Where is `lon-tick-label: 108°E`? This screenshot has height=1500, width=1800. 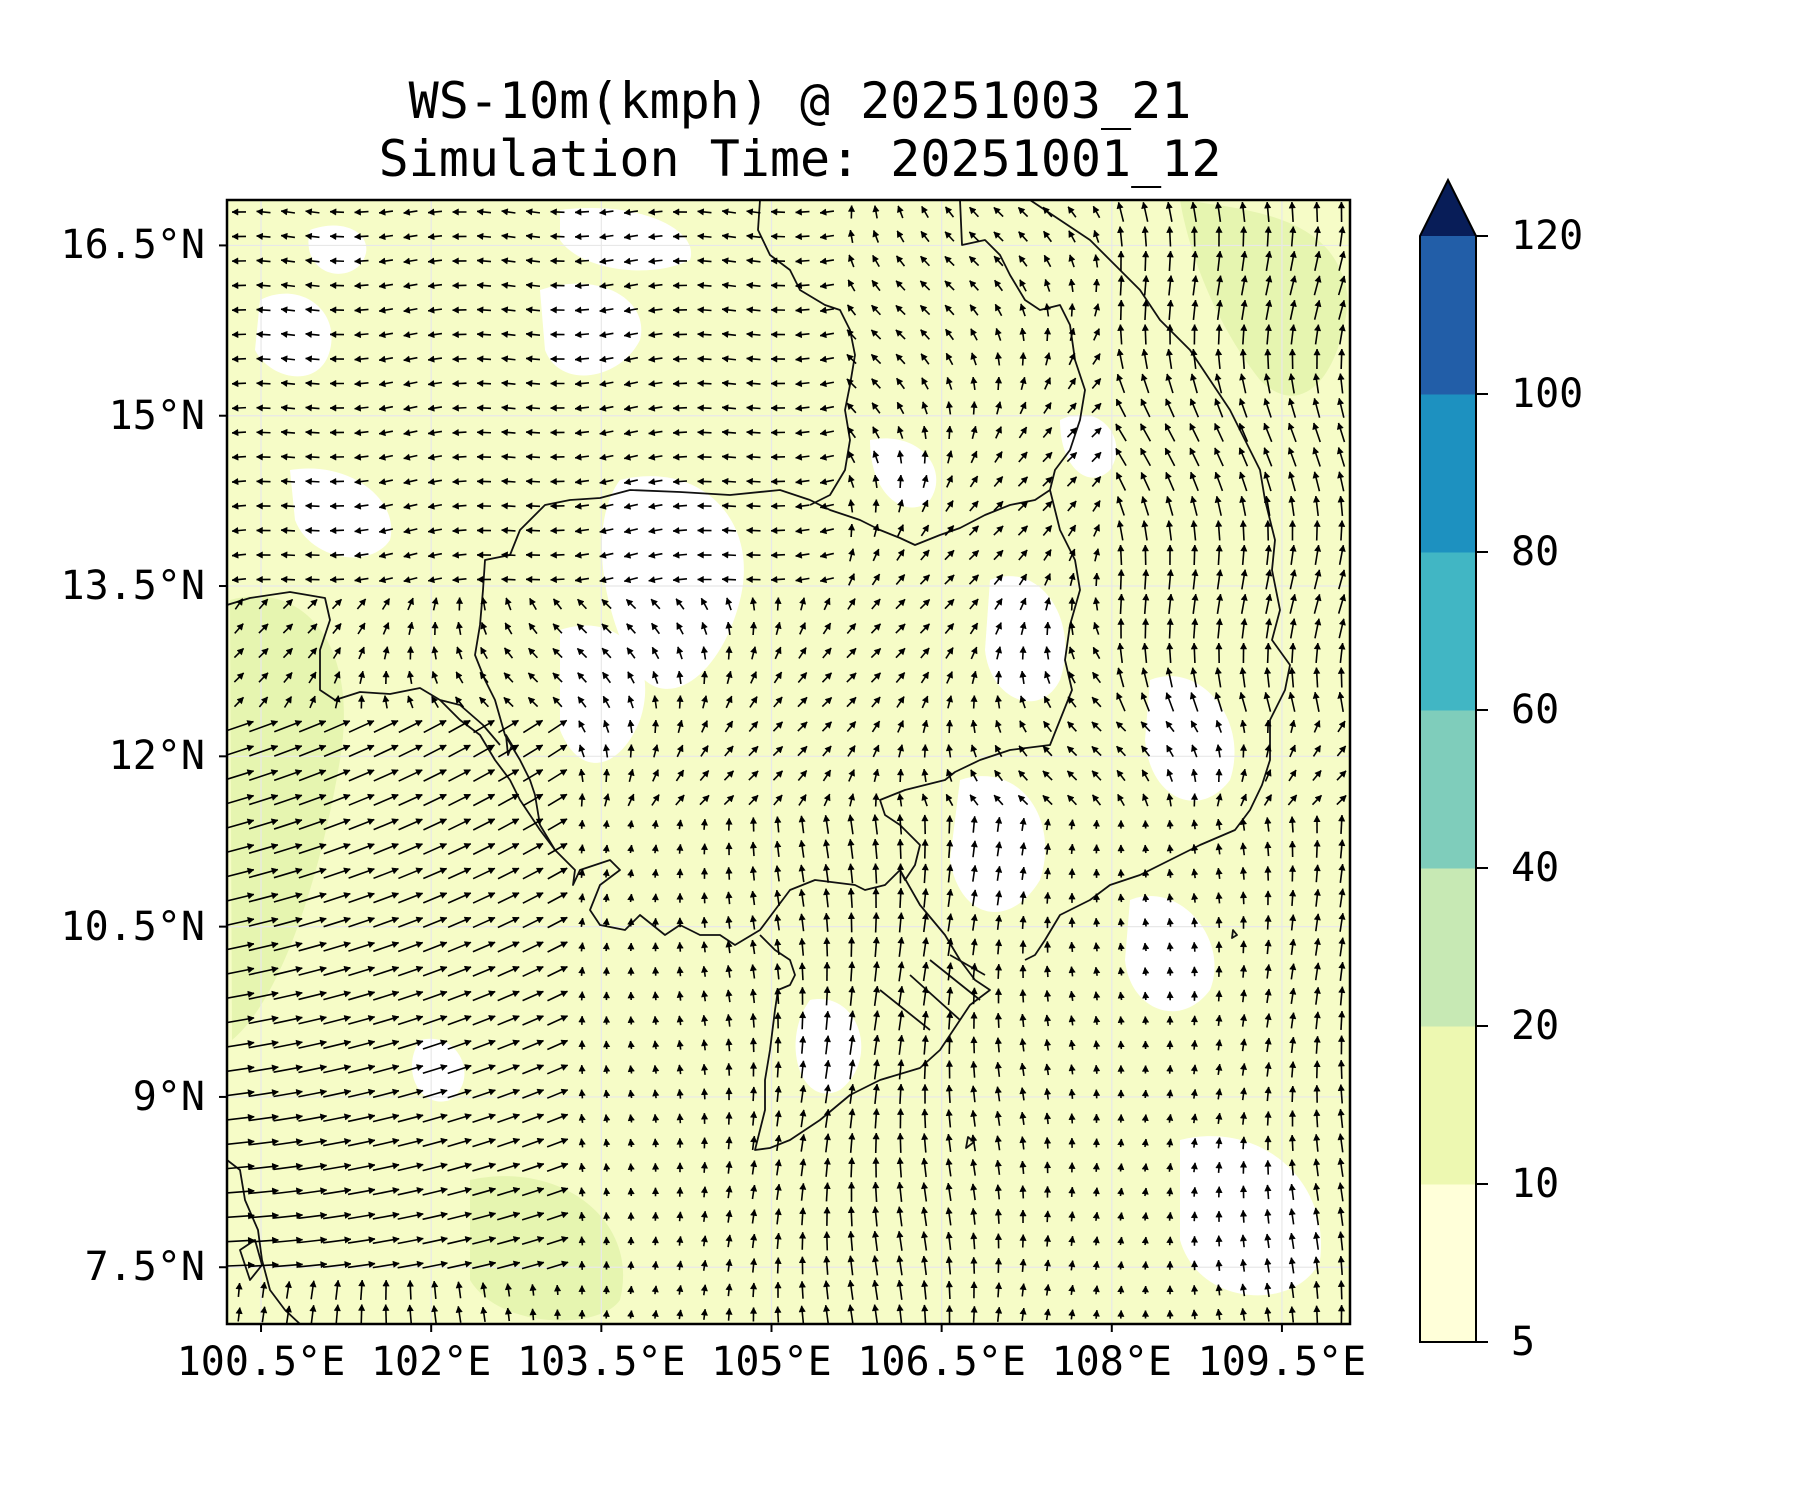 lon-tick-label: 108°E is located at coordinates (1111, 1362).